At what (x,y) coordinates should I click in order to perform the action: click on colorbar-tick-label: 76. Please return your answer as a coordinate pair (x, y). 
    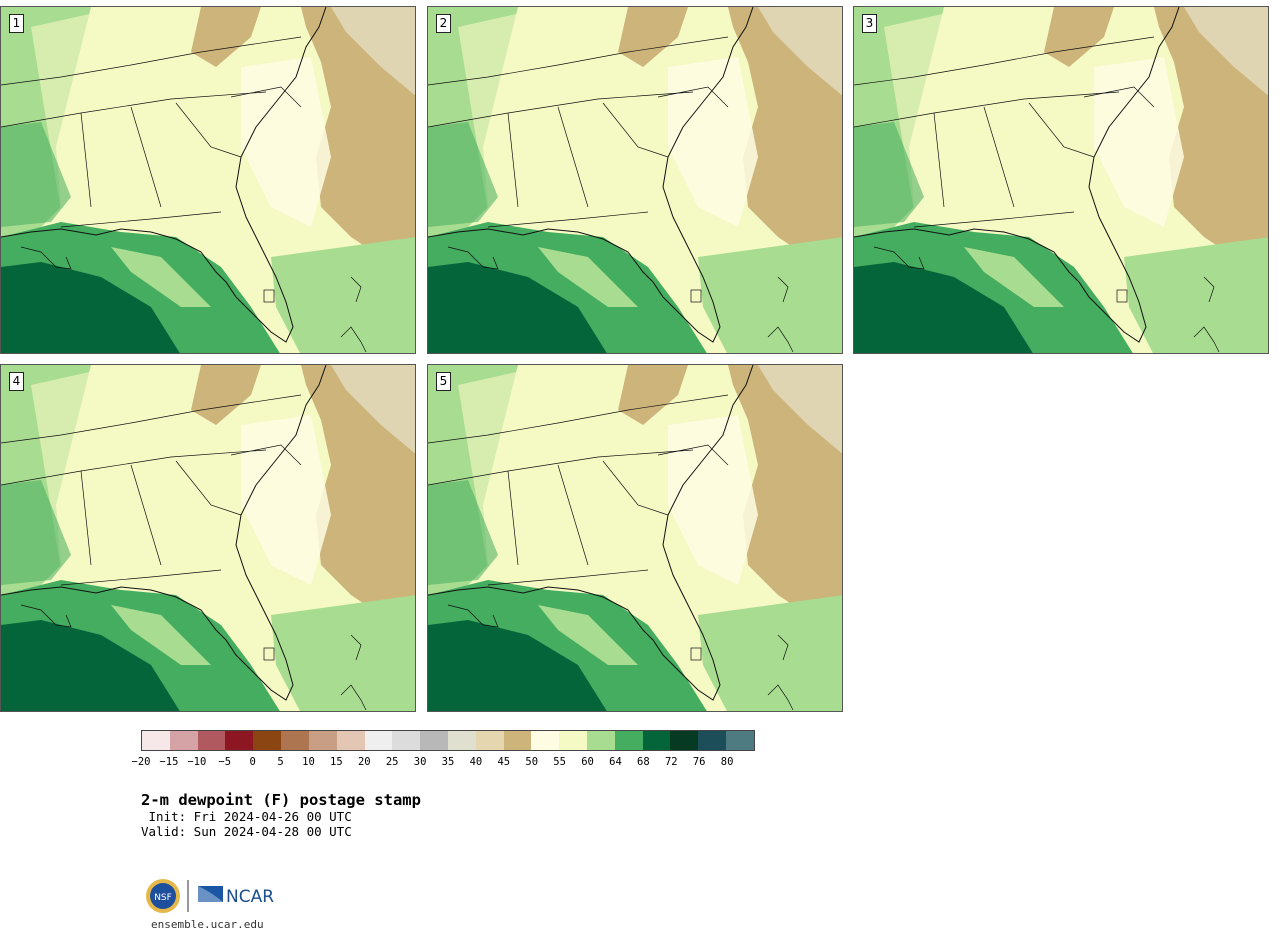
    Looking at the image, I should click on (699, 762).